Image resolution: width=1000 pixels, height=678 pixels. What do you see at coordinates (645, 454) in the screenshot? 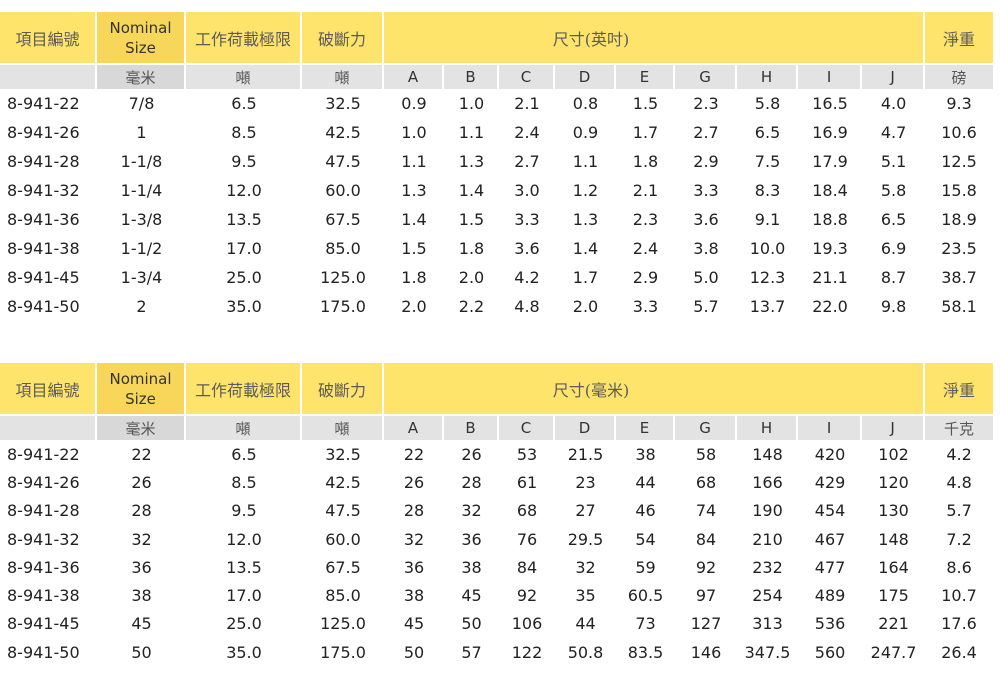
I see `dim-e-cell: 38` at bounding box center [645, 454].